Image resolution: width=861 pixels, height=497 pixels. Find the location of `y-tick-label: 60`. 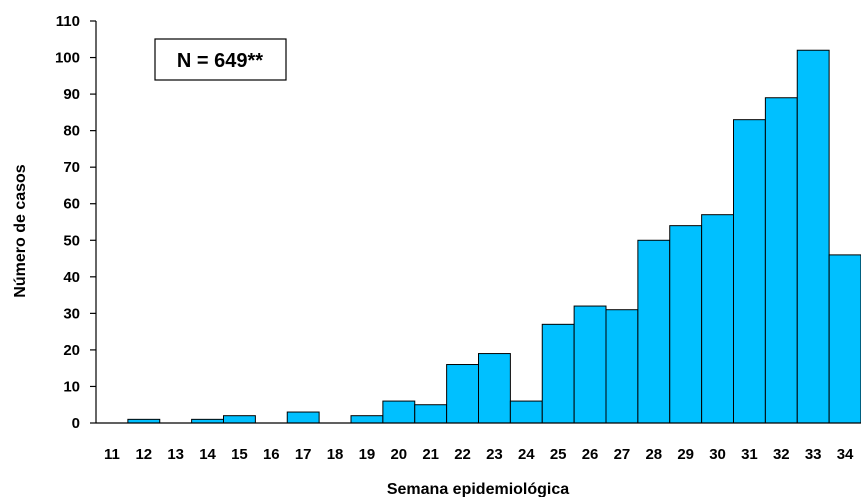

y-tick-label: 60 is located at coordinates (71, 204).